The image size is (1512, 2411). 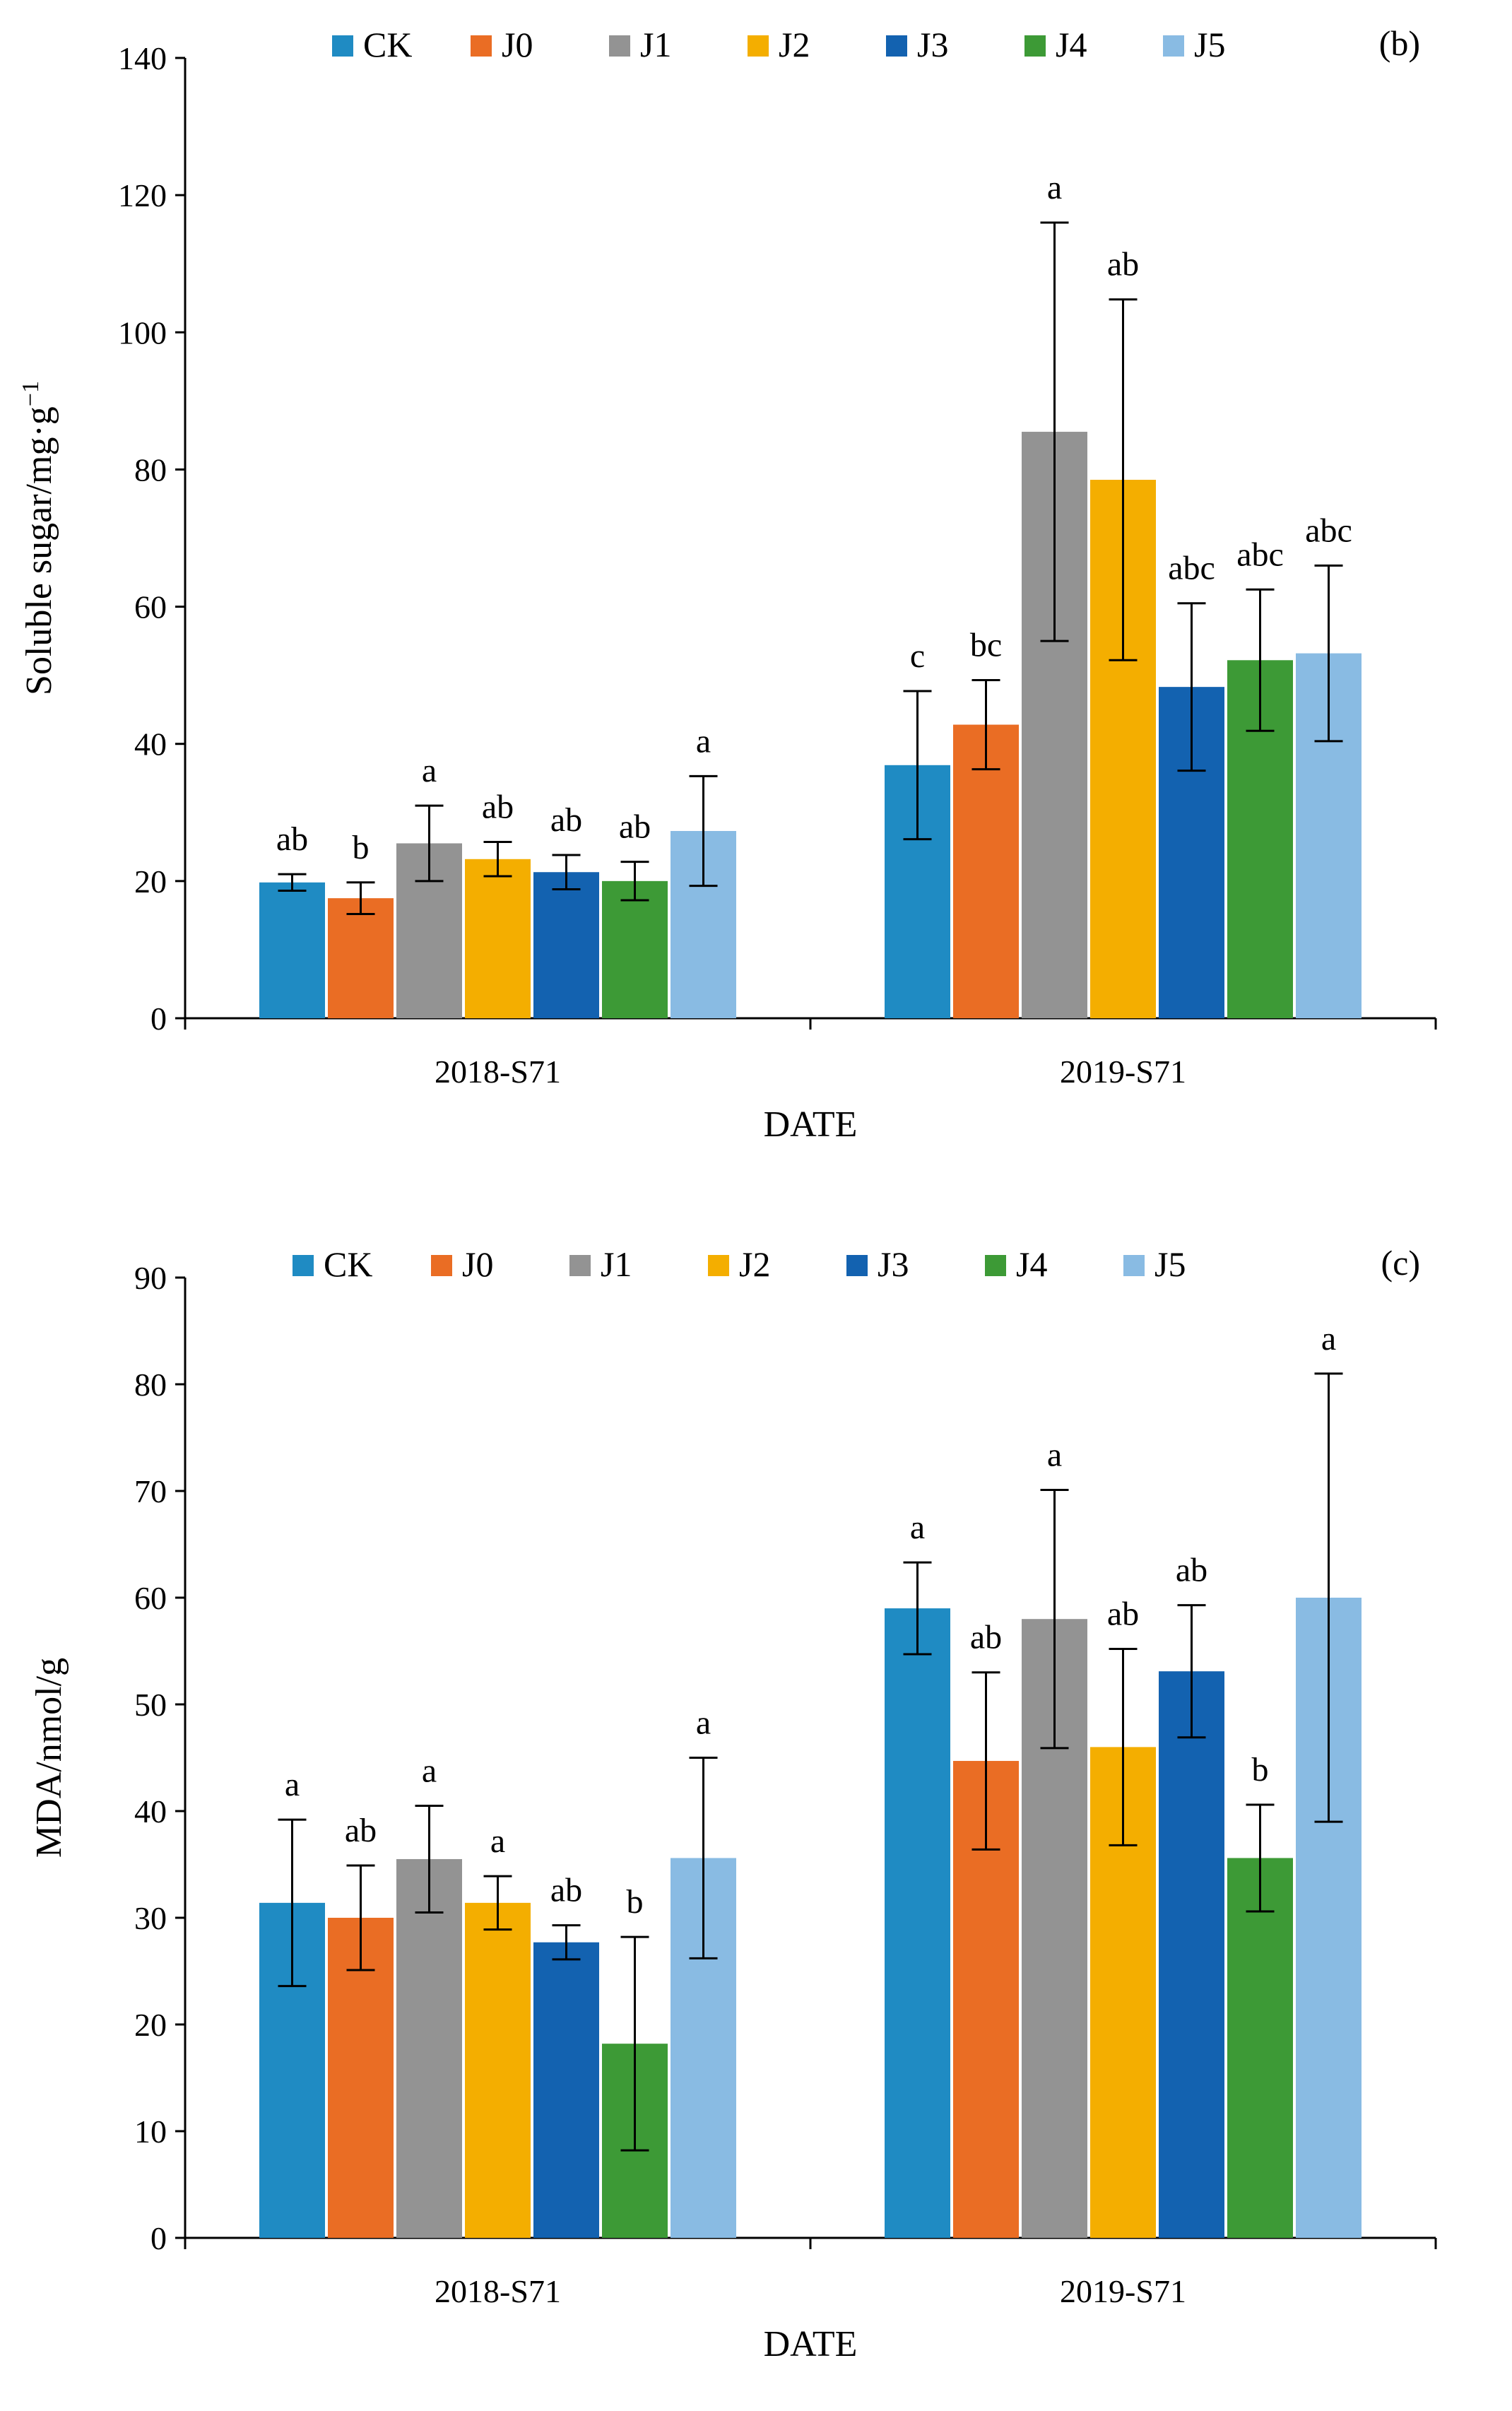 I want to click on y-tick-label: 50, so click(x=150, y=1705).